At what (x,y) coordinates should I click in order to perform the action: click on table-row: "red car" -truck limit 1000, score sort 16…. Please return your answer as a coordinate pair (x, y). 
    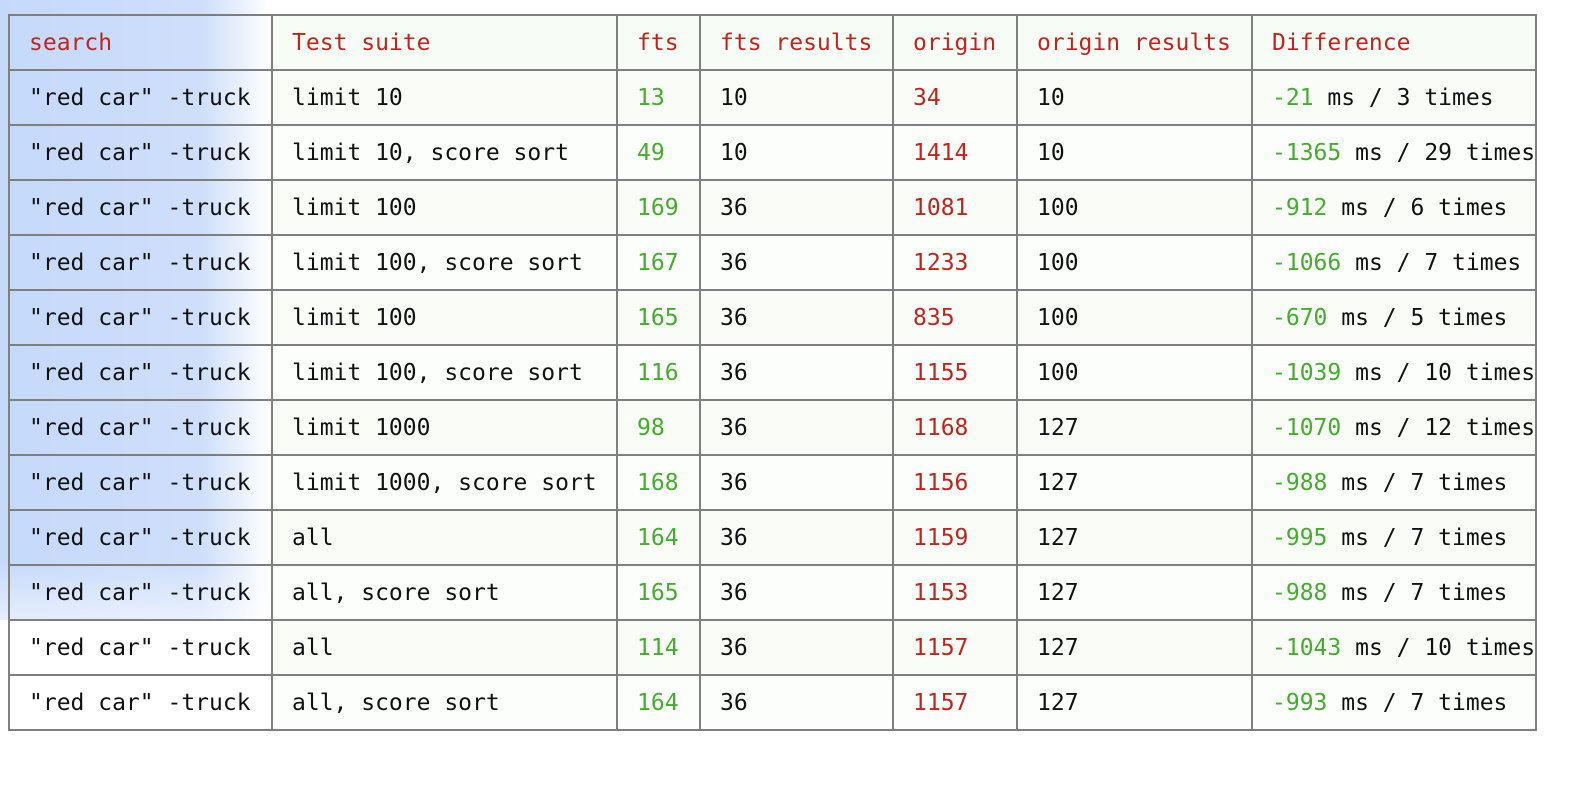
    Looking at the image, I should click on (773, 482).